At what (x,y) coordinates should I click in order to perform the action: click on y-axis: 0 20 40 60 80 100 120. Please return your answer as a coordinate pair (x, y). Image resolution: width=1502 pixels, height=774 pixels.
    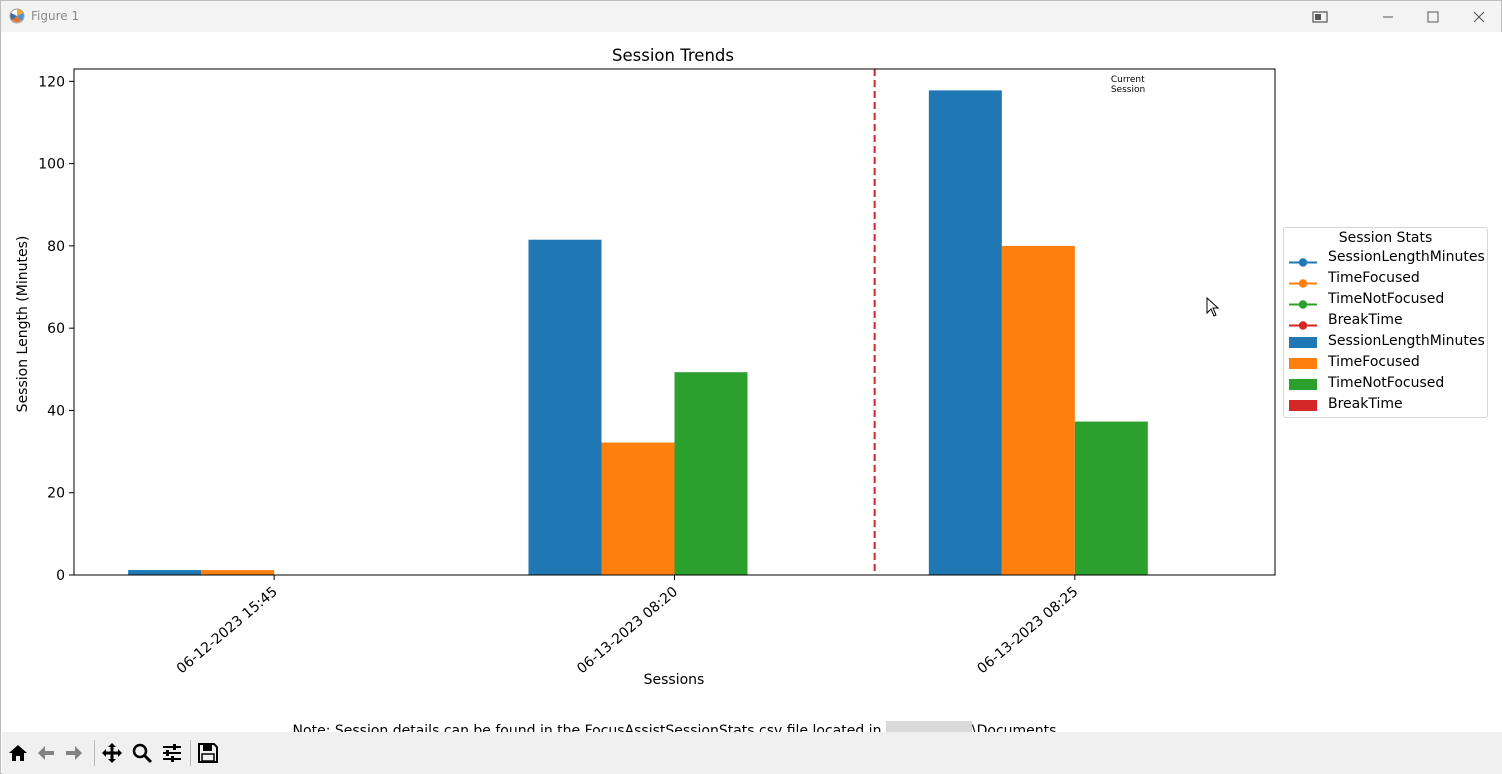
    Looking at the image, I should click on (56, 329).